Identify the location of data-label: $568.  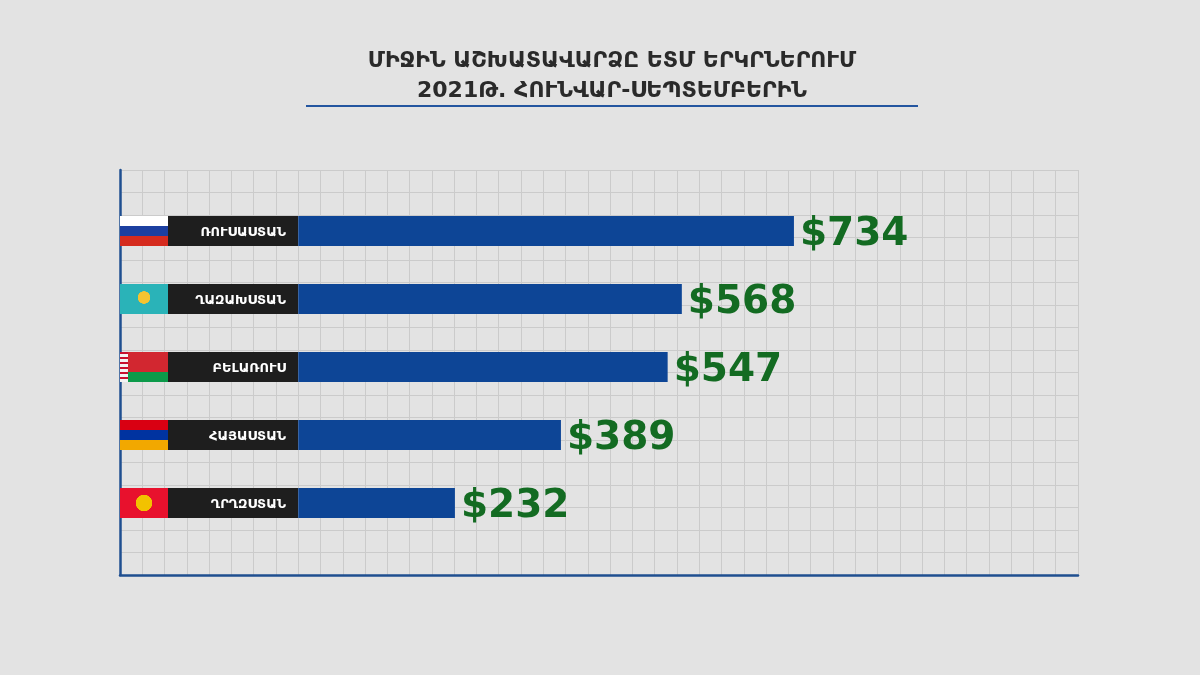
(742, 299).